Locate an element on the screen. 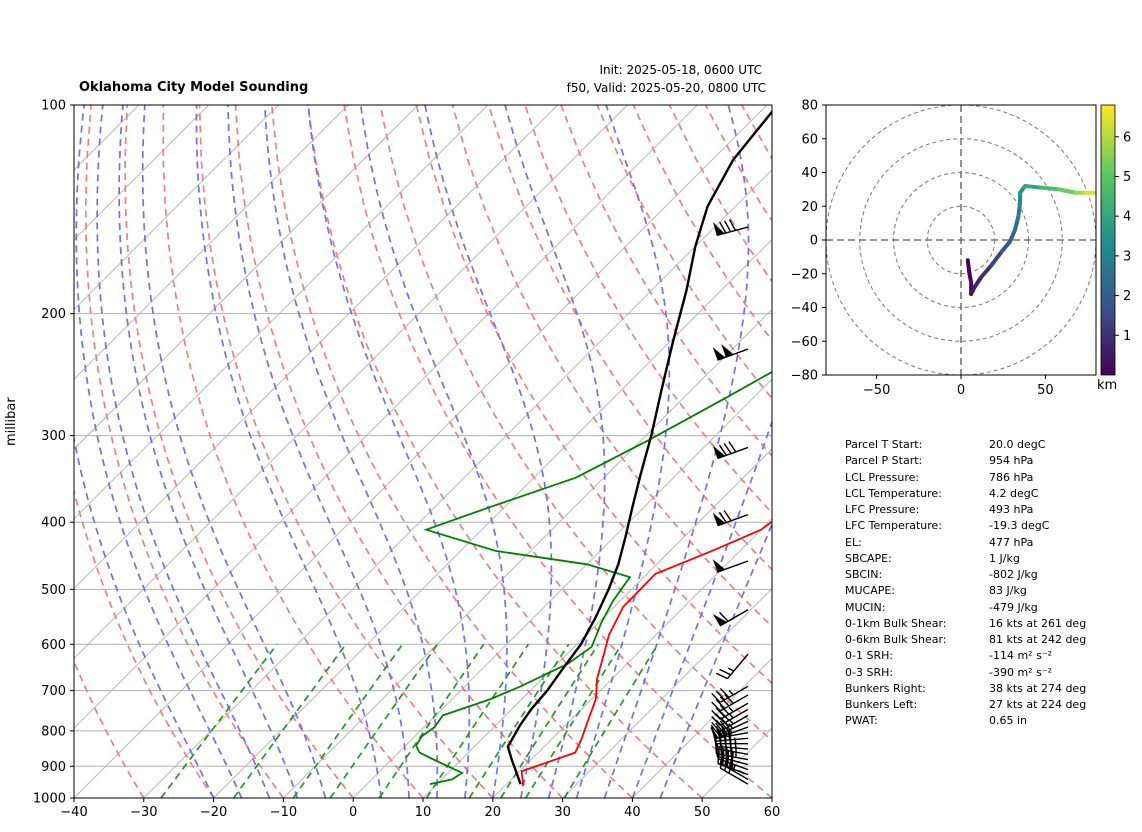 The height and width of the screenshot is (832, 1142). hodograph-y-tick-label: 80 is located at coordinates (809, 106).